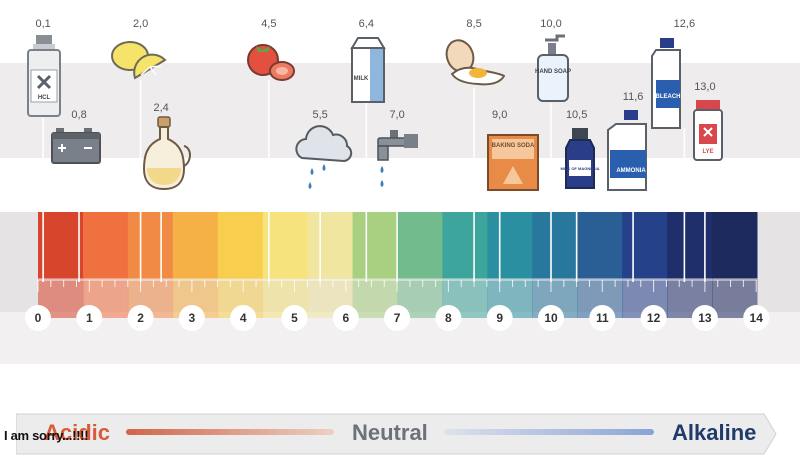 This screenshot has height=472, width=800. Describe the element at coordinates (396, 115) in the screenshot. I see `ph-value-label: 7,0` at that location.